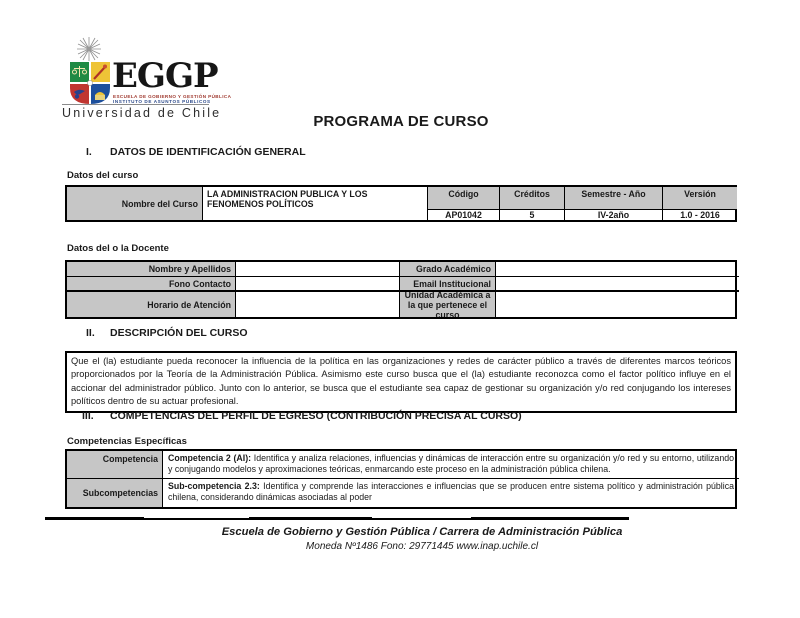 This screenshot has height=618, width=800. What do you see at coordinates (114, 464) in the screenshot?
I see `competencia-row-label: Competencia` at bounding box center [114, 464].